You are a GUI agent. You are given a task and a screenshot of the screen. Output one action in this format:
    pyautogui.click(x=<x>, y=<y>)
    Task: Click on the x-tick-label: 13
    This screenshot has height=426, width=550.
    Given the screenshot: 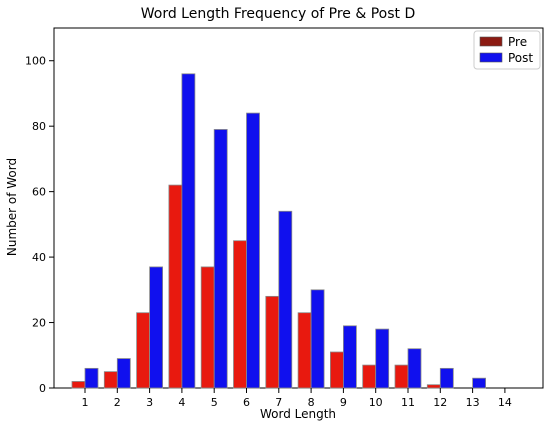 What is the action you would take?
    pyautogui.click(x=473, y=402)
    